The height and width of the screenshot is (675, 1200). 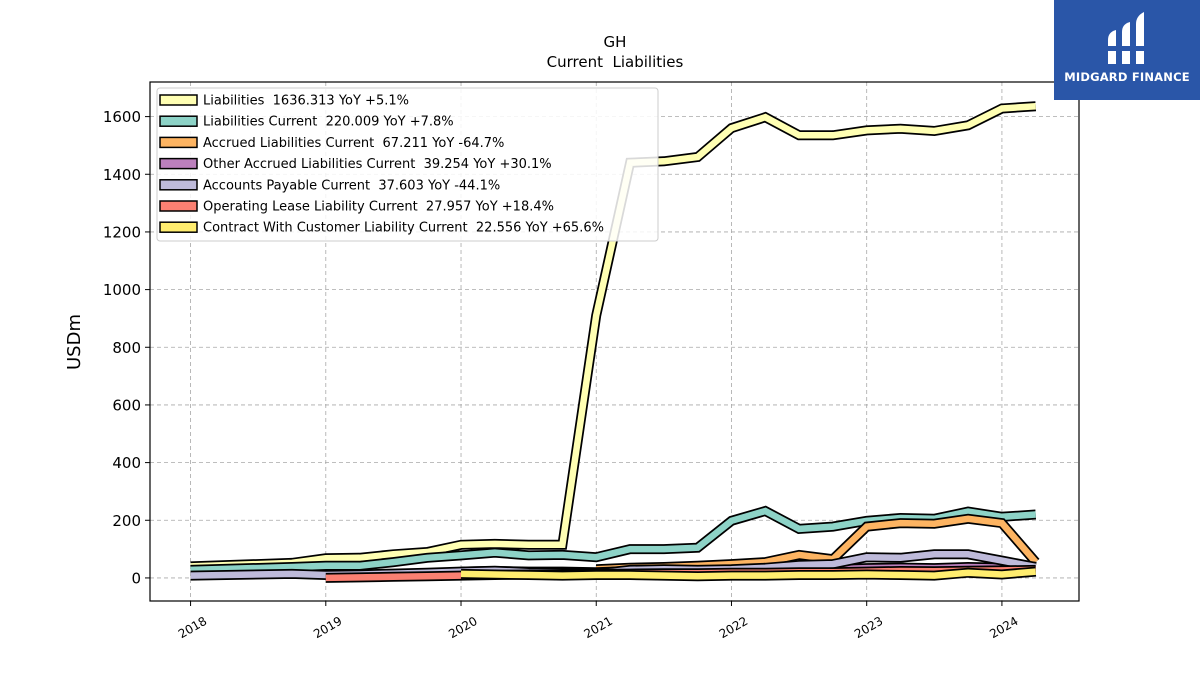 What do you see at coordinates (733, 627) in the screenshot?
I see `x-tick-label: 2022` at bounding box center [733, 627].